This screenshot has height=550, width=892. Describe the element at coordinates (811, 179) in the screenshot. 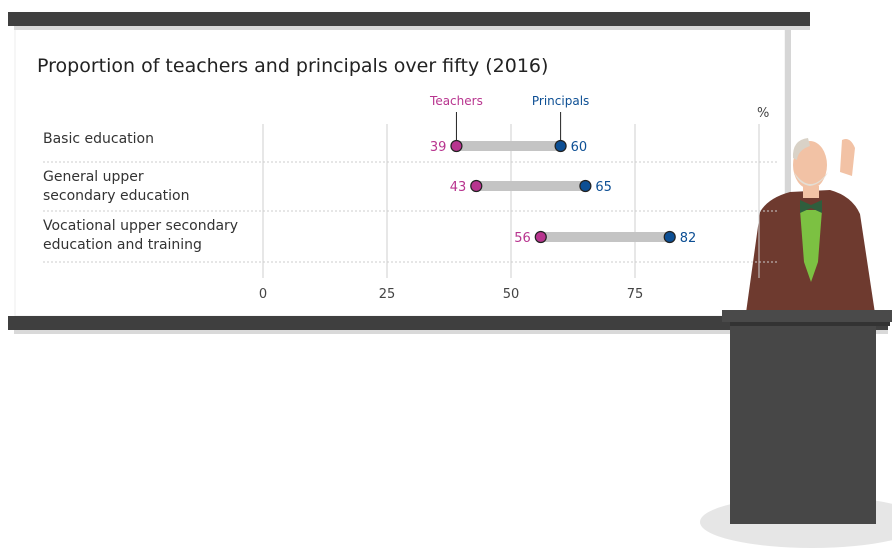

I see `presenter-beard` at that location.